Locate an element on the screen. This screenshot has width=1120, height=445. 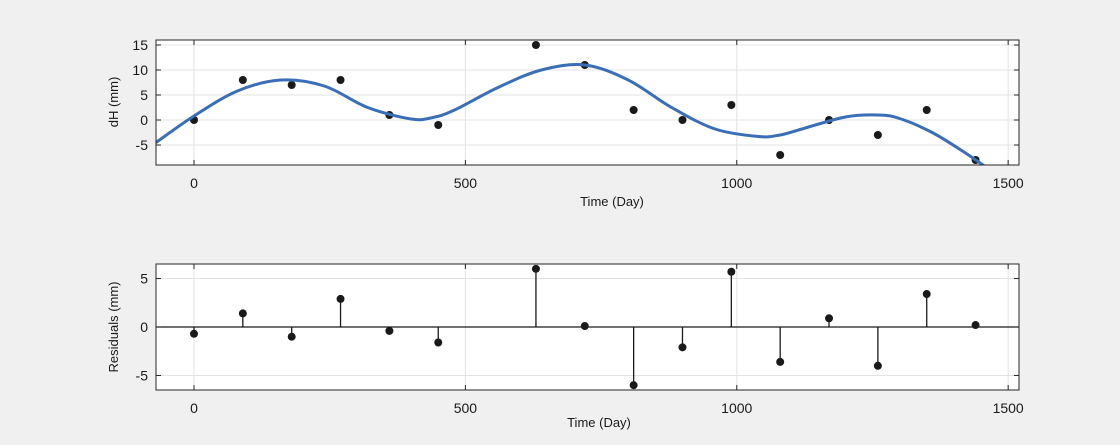
y-axis-label: dH (mm) is located at coordinates (113, 102).